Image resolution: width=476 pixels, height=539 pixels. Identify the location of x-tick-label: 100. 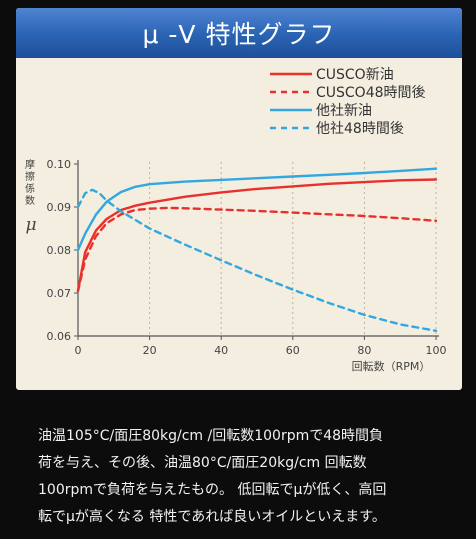
(436, 350).